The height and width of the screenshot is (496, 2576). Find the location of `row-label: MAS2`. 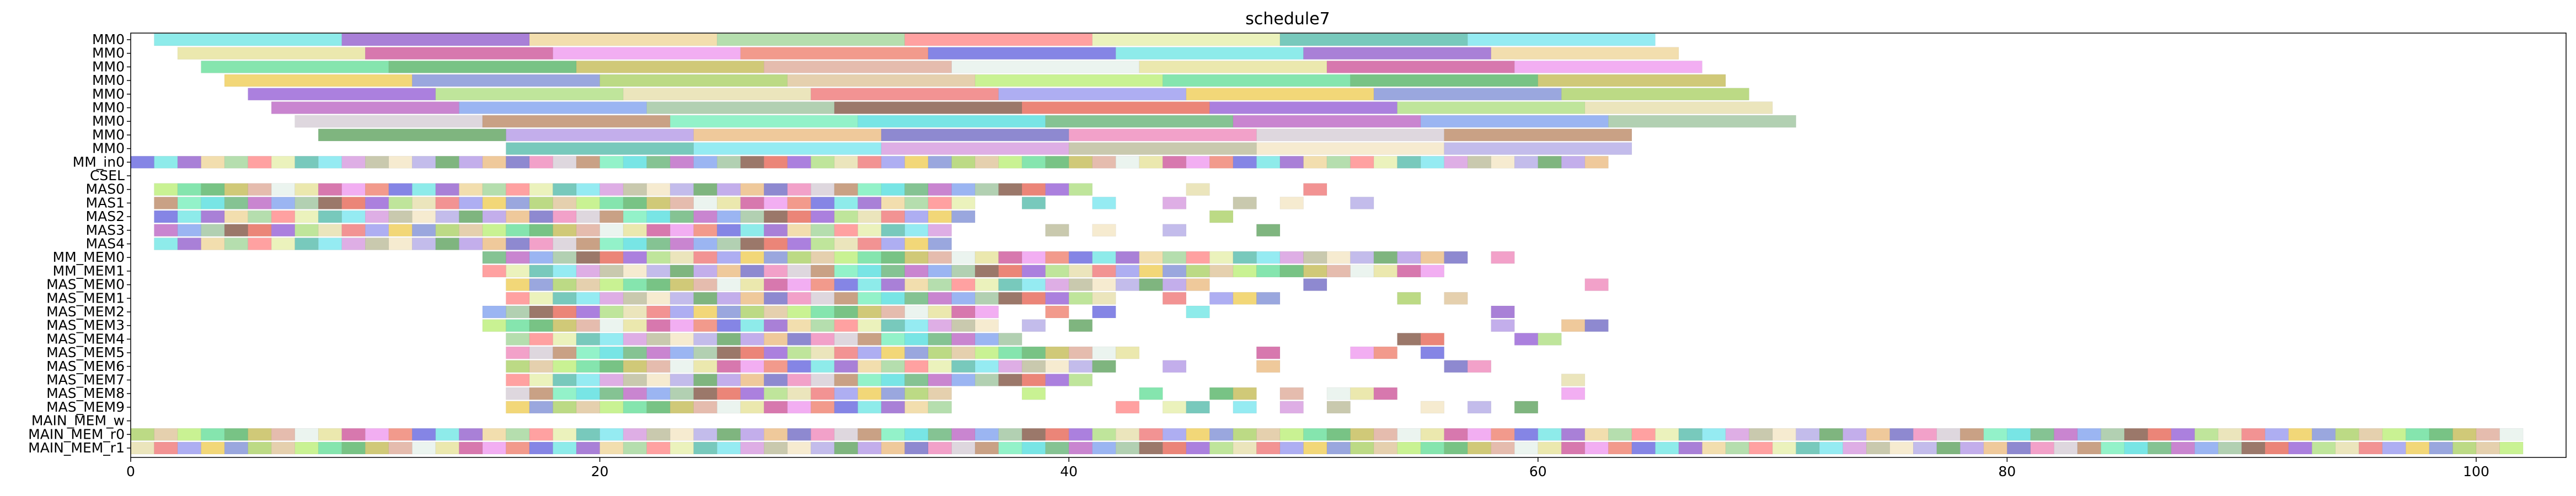

row-label: MAS2 is located at coordinates (105, 216).